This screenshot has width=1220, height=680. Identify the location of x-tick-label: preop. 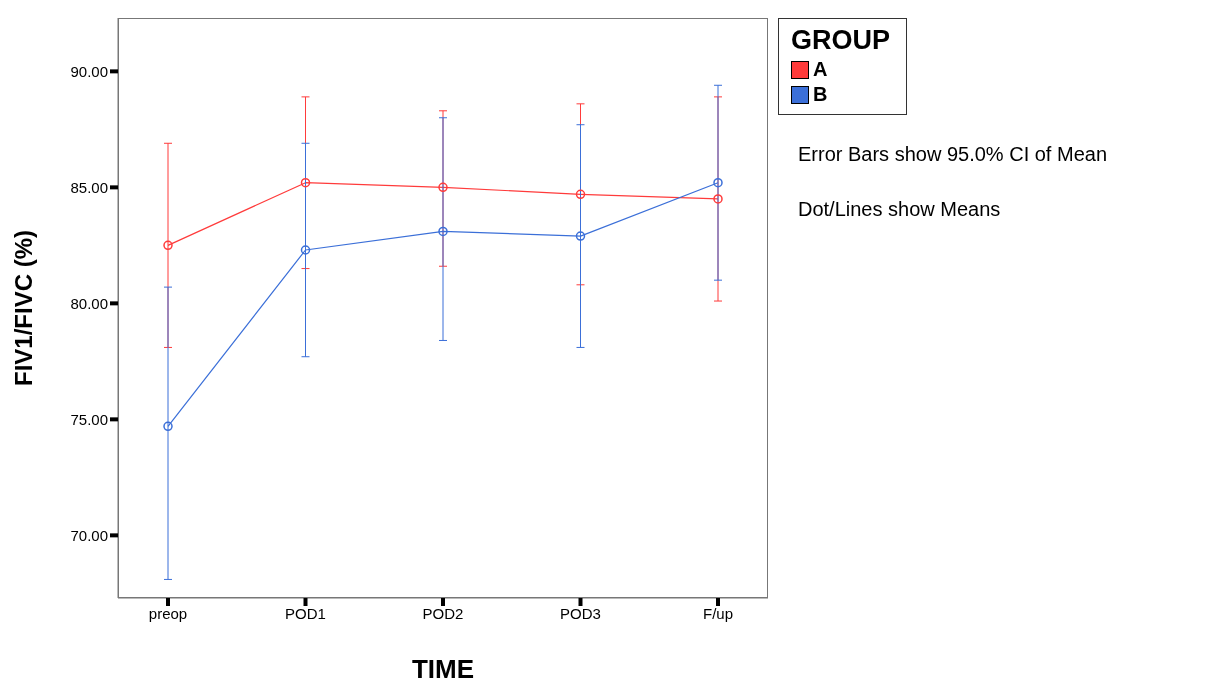
(168, 613).